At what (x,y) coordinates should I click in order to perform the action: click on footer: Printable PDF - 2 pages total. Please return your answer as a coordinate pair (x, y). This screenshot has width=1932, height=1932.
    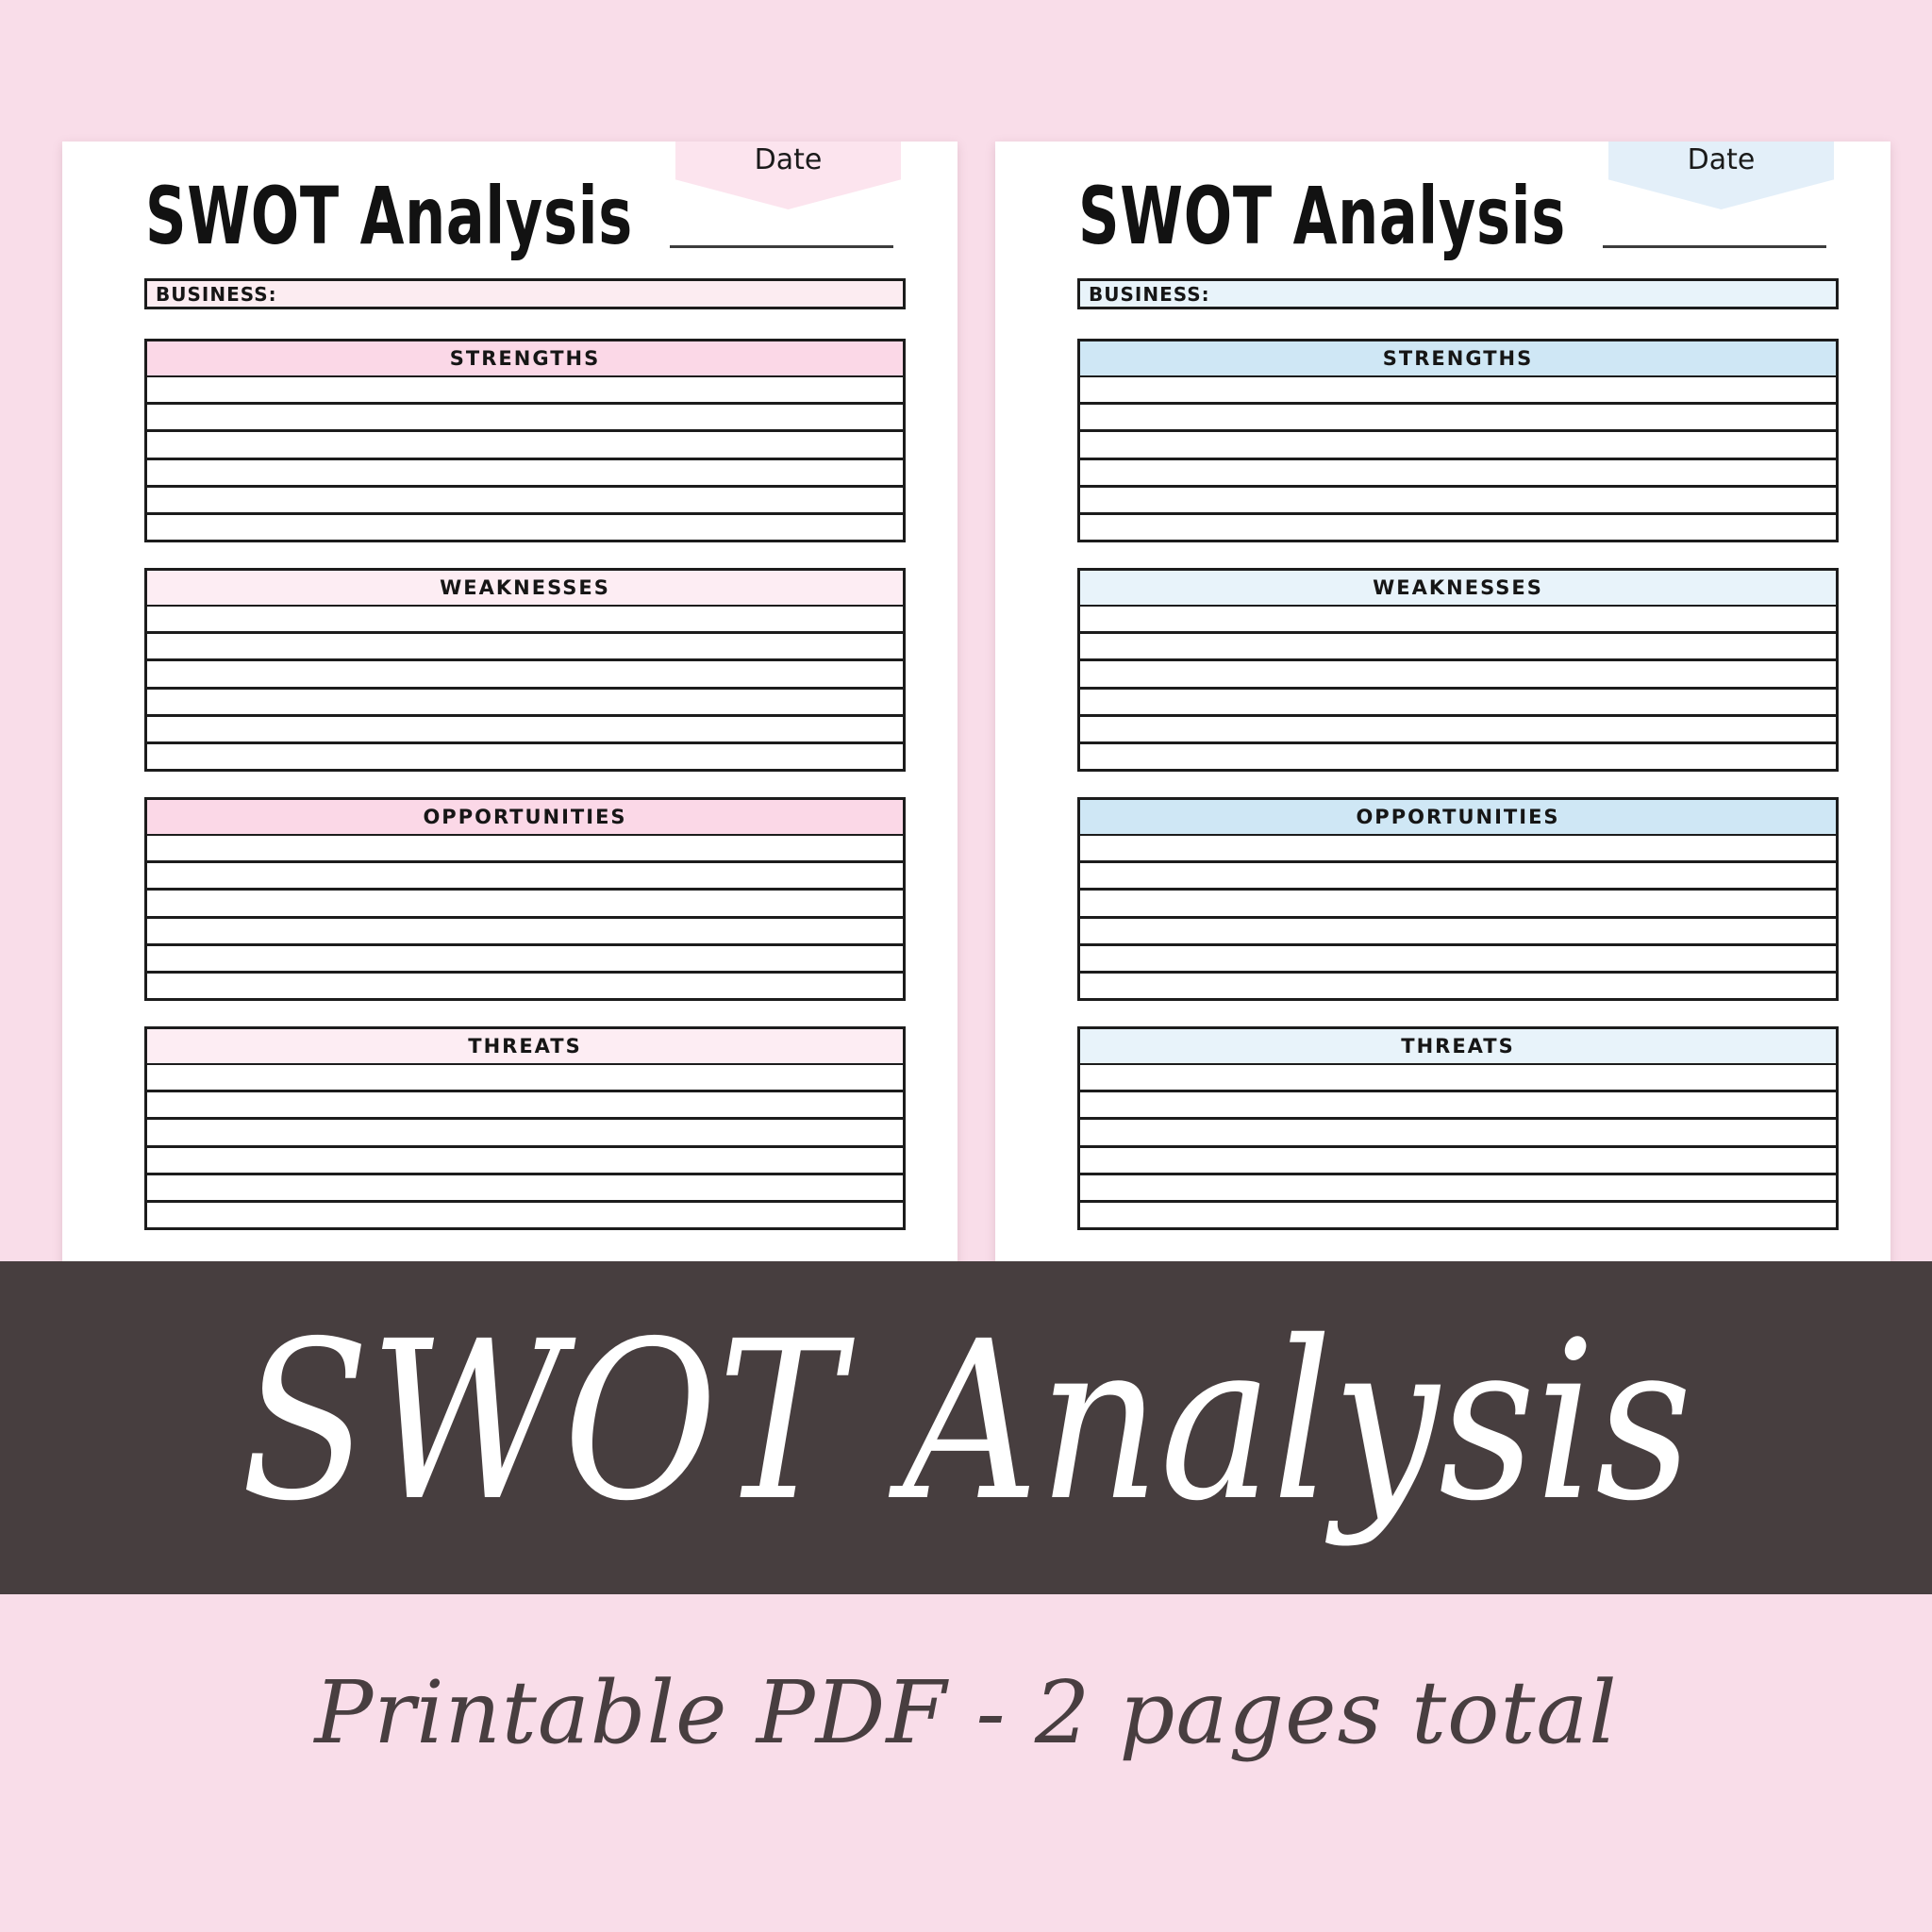
    Looking at the image, I should click on (966, 1712).